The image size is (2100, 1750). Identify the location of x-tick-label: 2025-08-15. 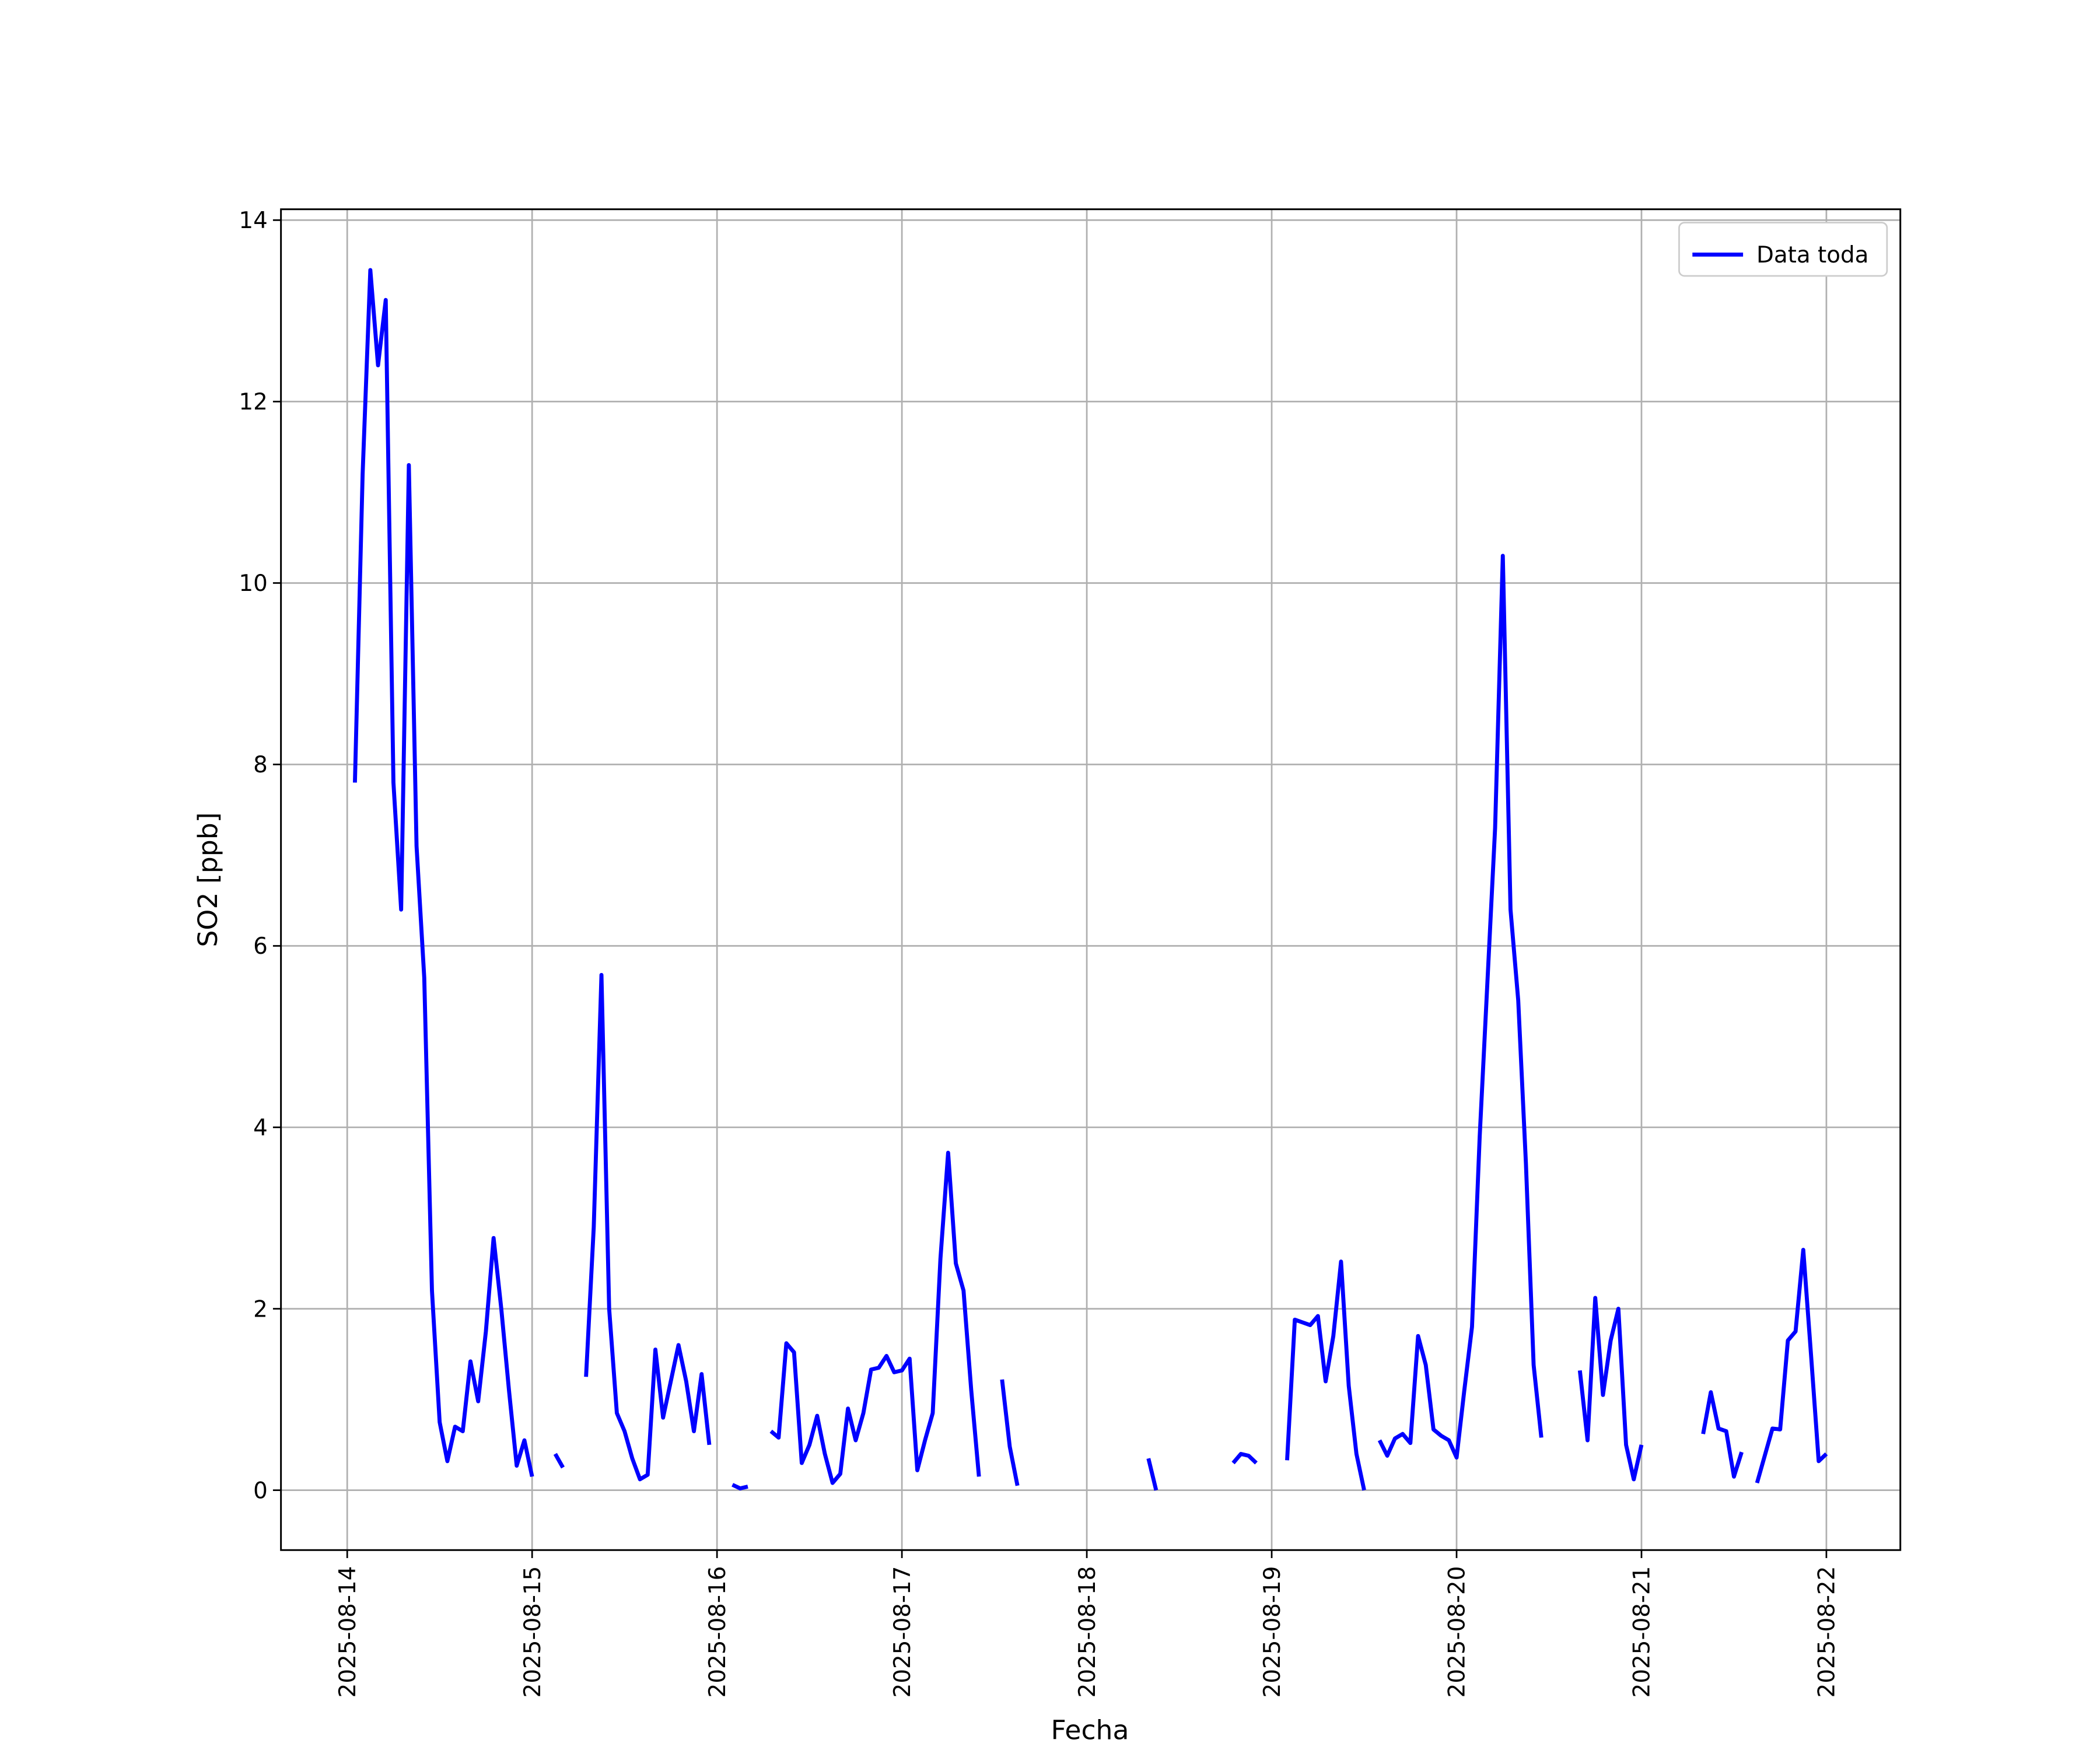
(533, 1632).